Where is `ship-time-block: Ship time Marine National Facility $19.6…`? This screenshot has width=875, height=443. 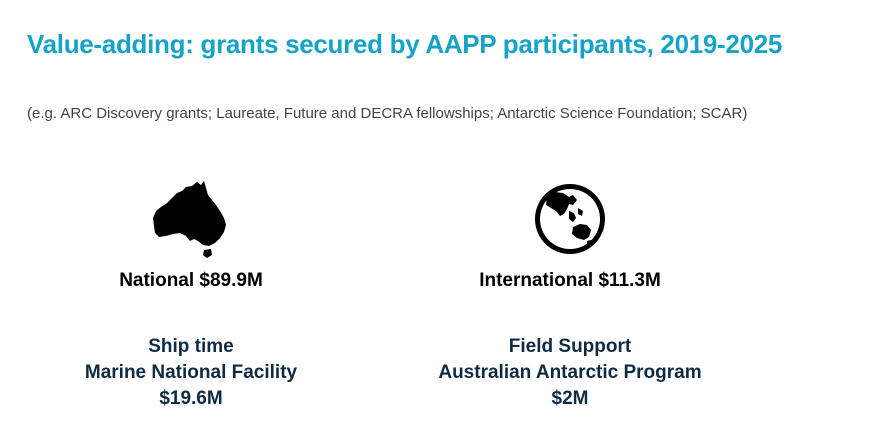 ship-time-block: Ship time Marine National Facility $19.6… is located at coordinates (200, 373).